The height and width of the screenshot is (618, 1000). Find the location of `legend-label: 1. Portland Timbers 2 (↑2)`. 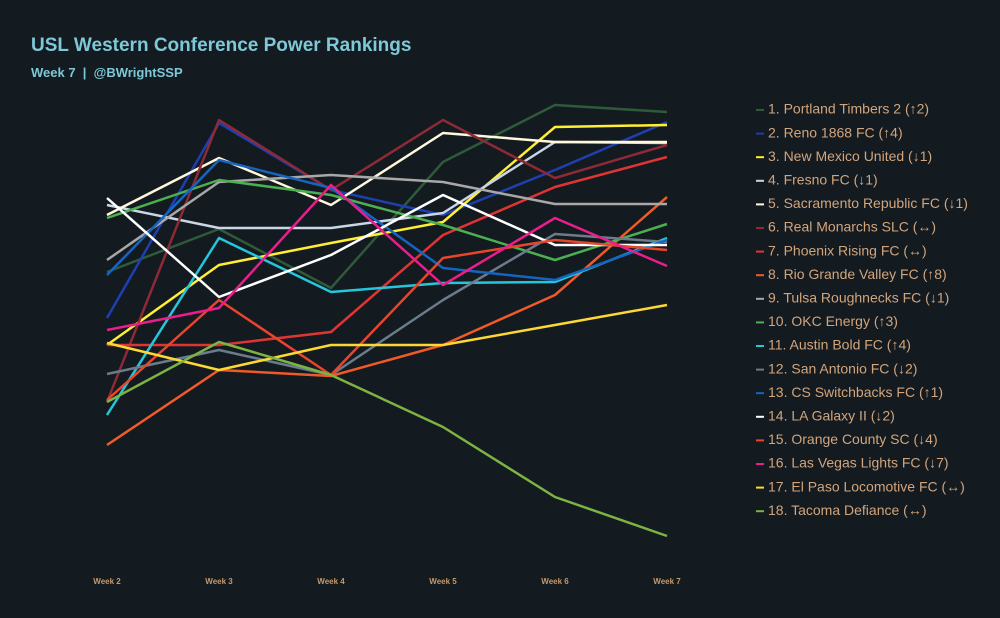

legend-label: 1. Portland Timbers 2 (↑2) is located at coordinates (848, 109).